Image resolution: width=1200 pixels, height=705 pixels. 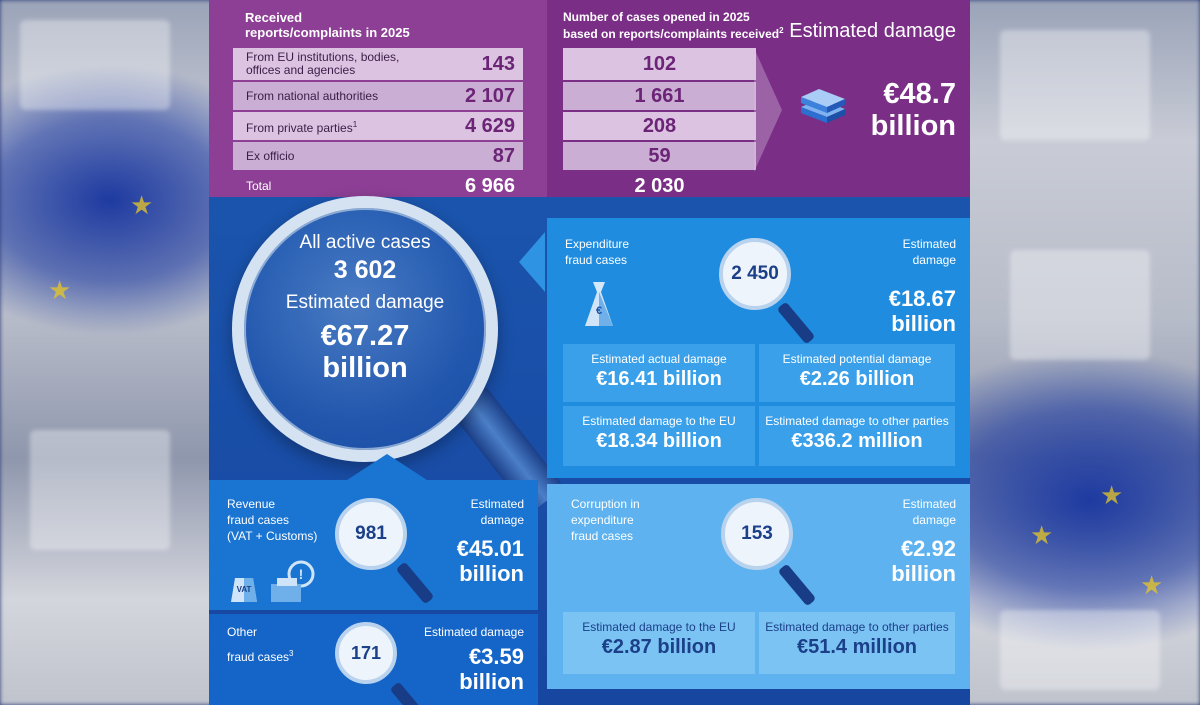 I want to click on opened-value: 59, so click(x=659, y=156).